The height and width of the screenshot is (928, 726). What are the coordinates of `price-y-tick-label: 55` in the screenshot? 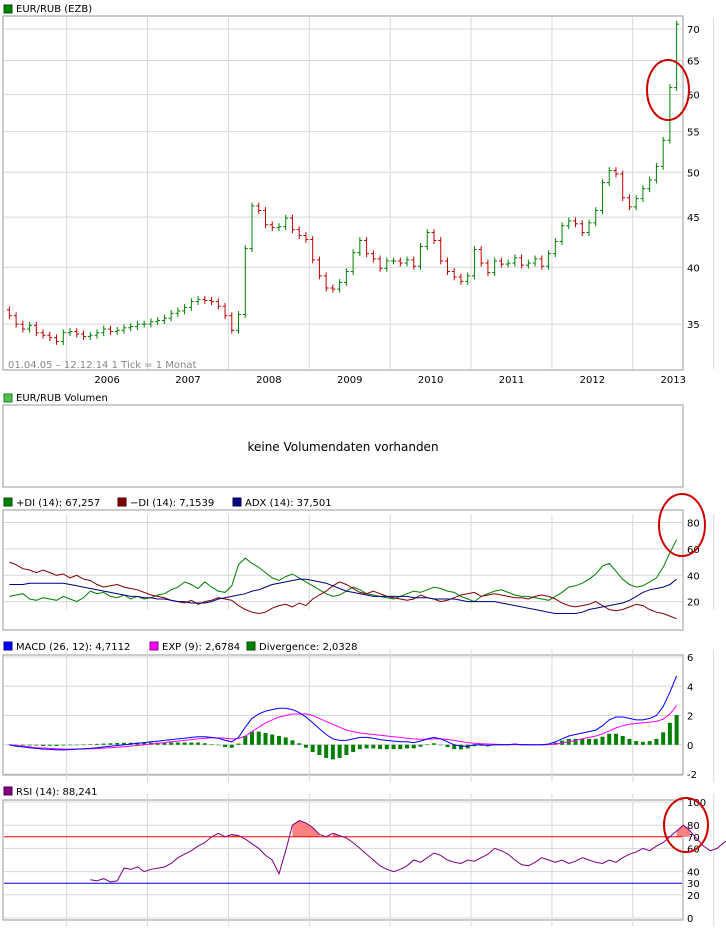 It's located at (693, 133).